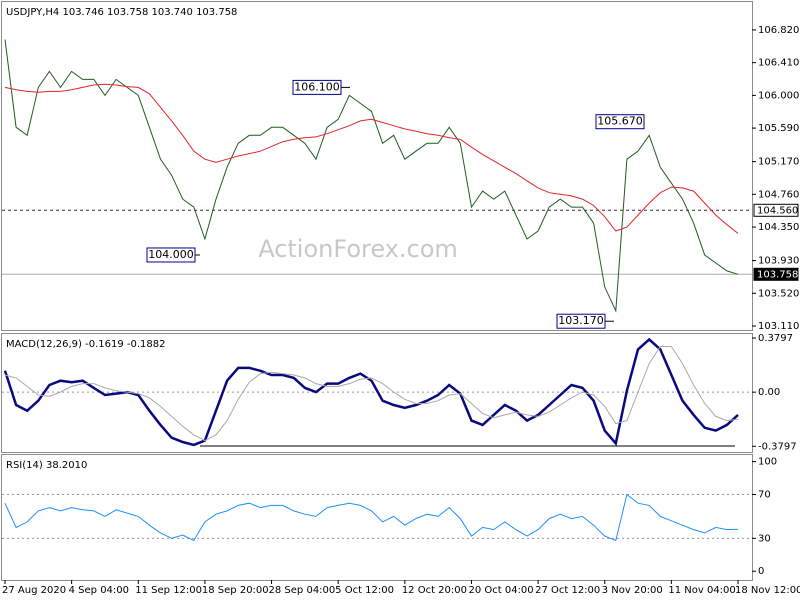 Image resolution: width=800 pixels, height=600 pixels. I want to click on x-tick-label: 27 Oct 12:00, so click(567, 590).